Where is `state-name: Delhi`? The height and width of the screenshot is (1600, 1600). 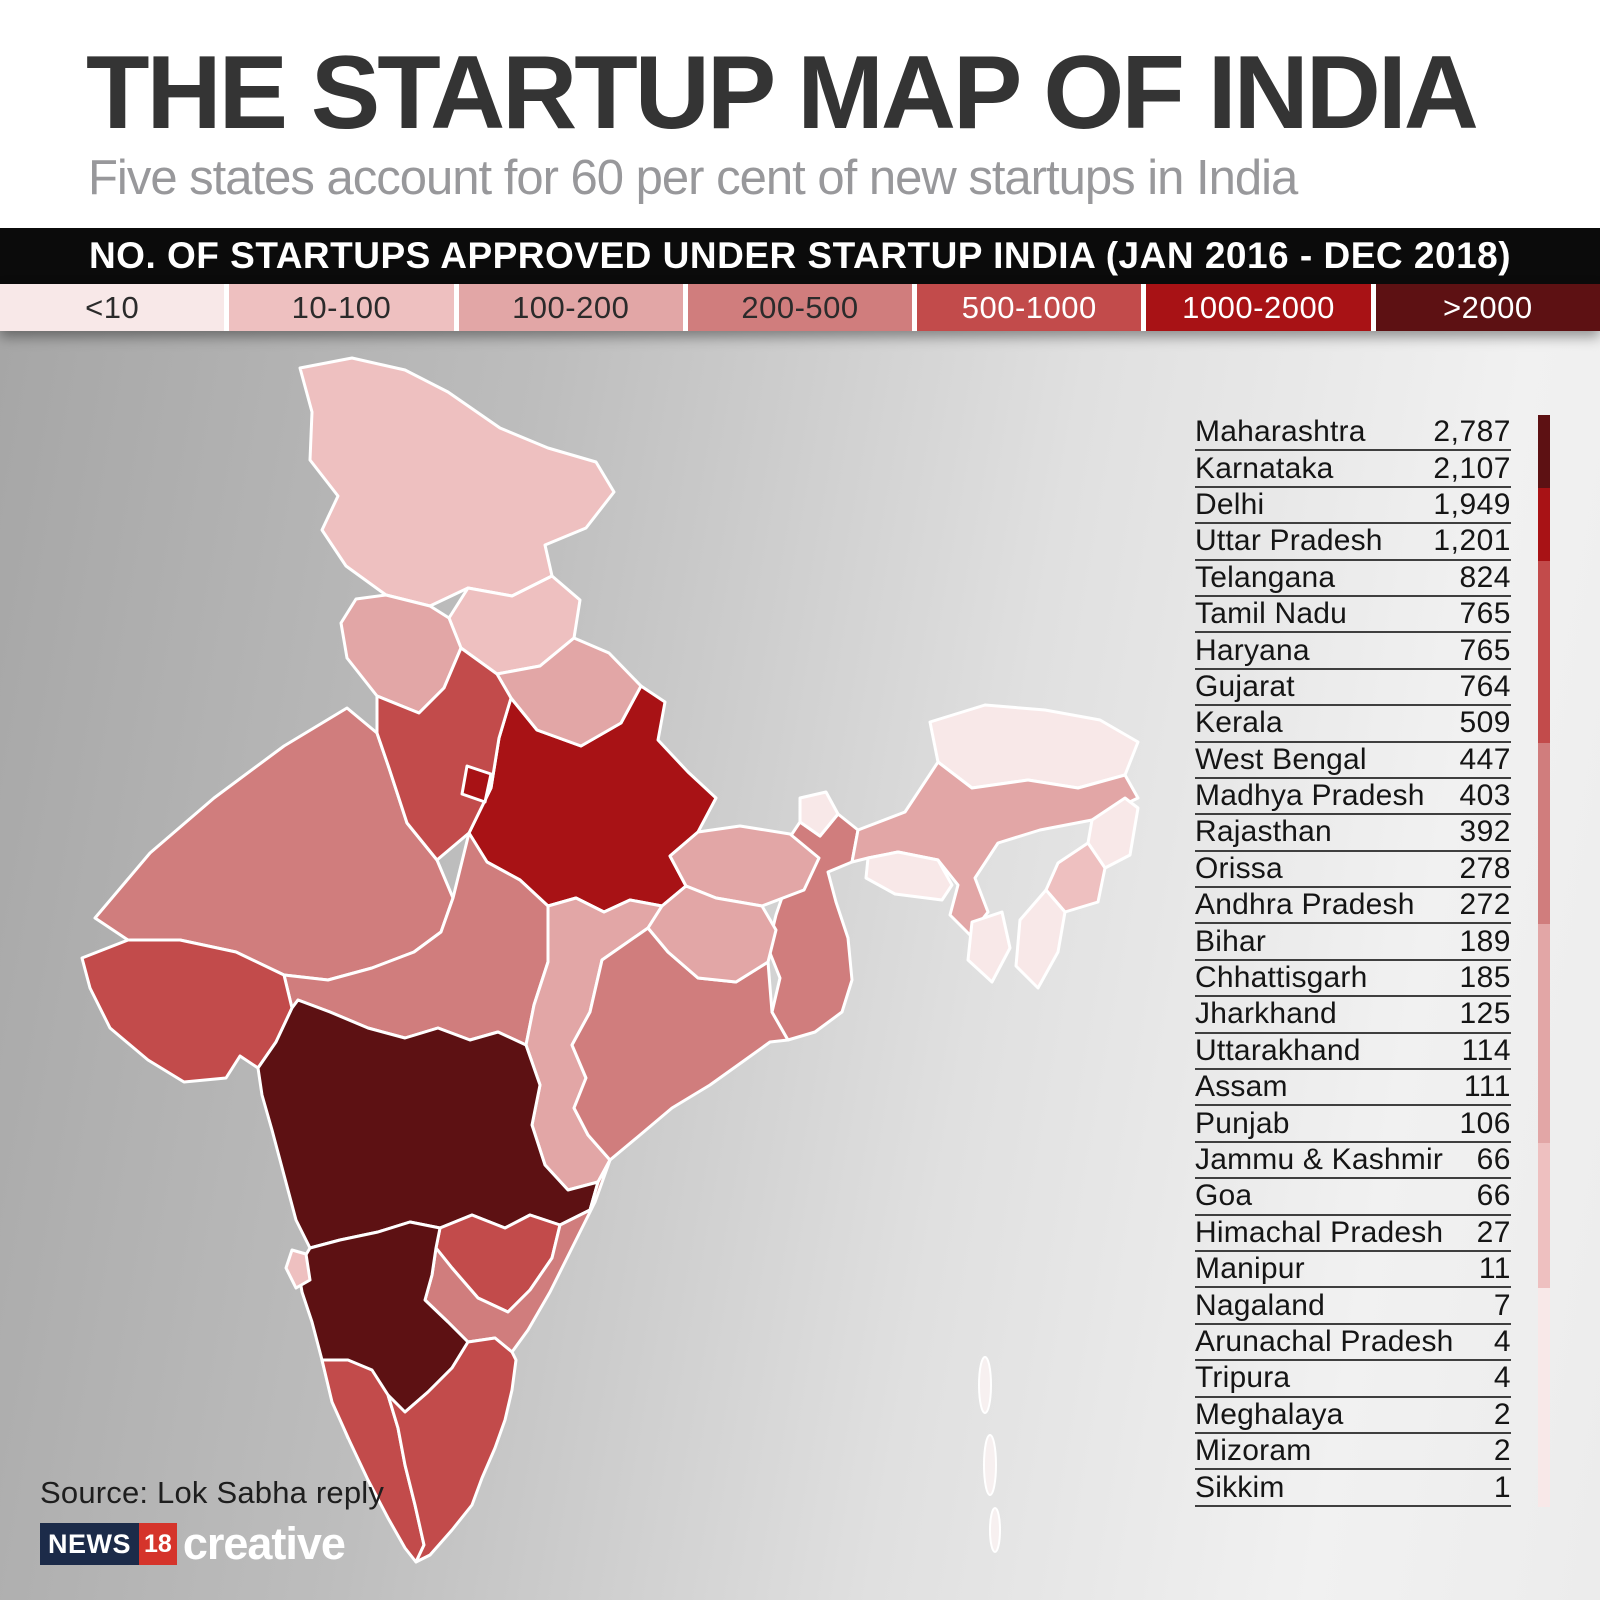
state-name: Delhi is located at coordinates (1230, 504).